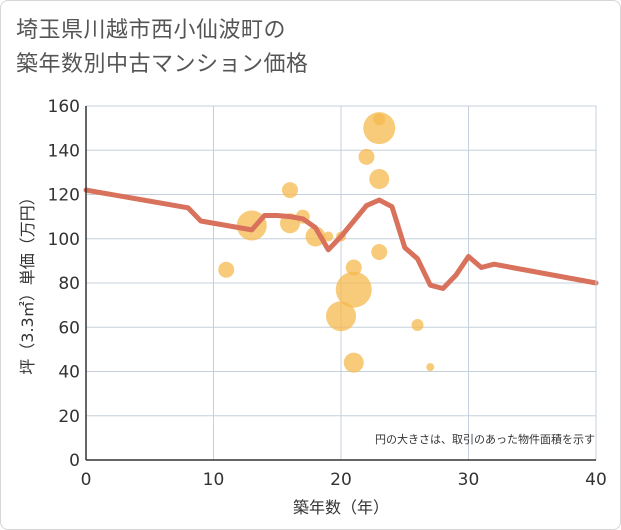 The height and width of the screenshot is (530, 621). Describe the element at coordinates (69, 284) in the screenshot. I see `y-tick-label: 80` at that location.